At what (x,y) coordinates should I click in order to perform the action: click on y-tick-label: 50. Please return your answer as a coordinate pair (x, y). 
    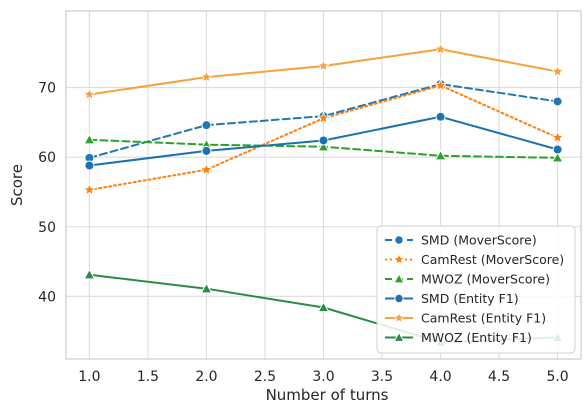
    Looking at the image, I should click on (47, 228).